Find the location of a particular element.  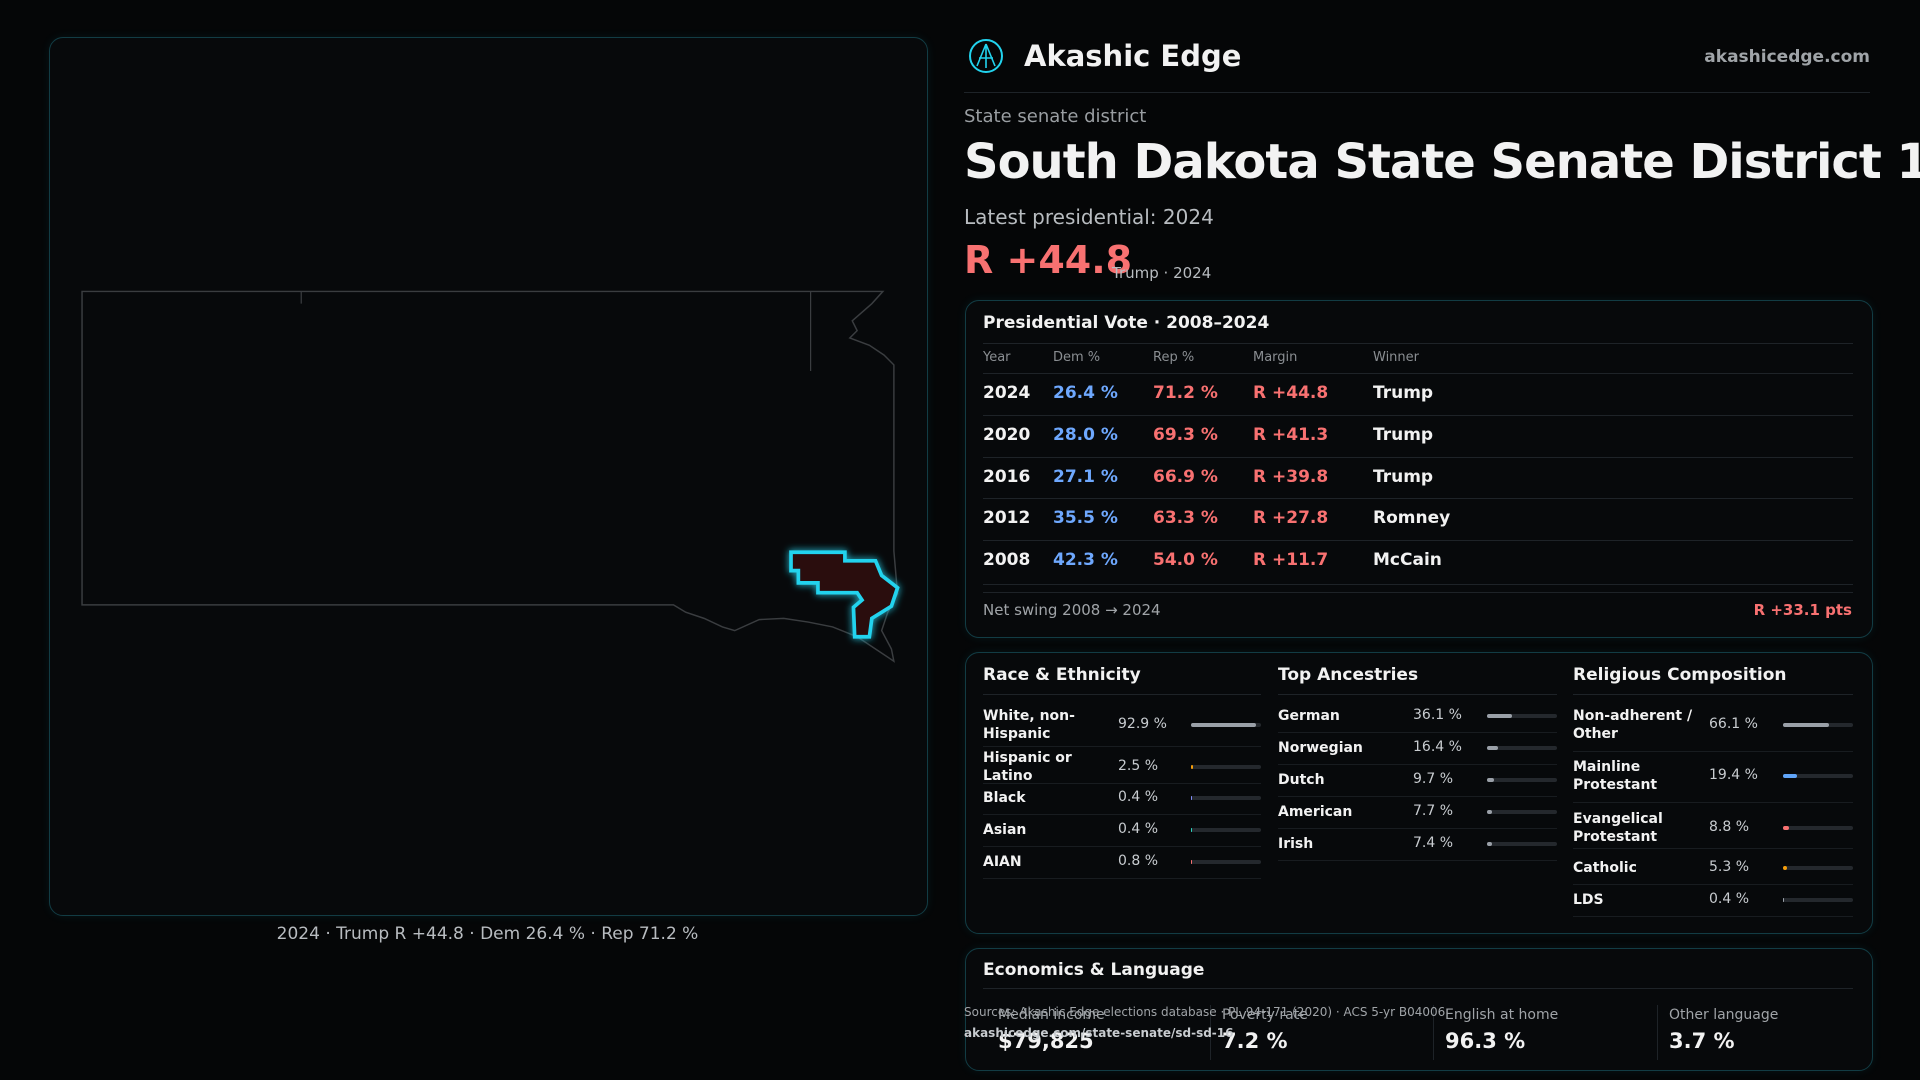

table-cell: 26.4 % is located at coordinates (1085, 393).